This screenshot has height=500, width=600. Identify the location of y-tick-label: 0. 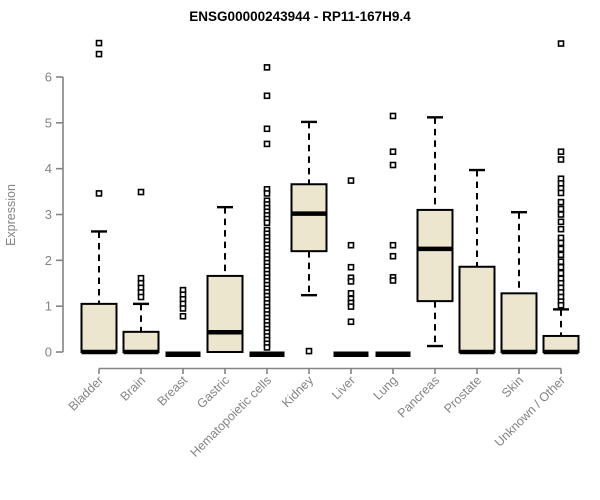
(48, 352).